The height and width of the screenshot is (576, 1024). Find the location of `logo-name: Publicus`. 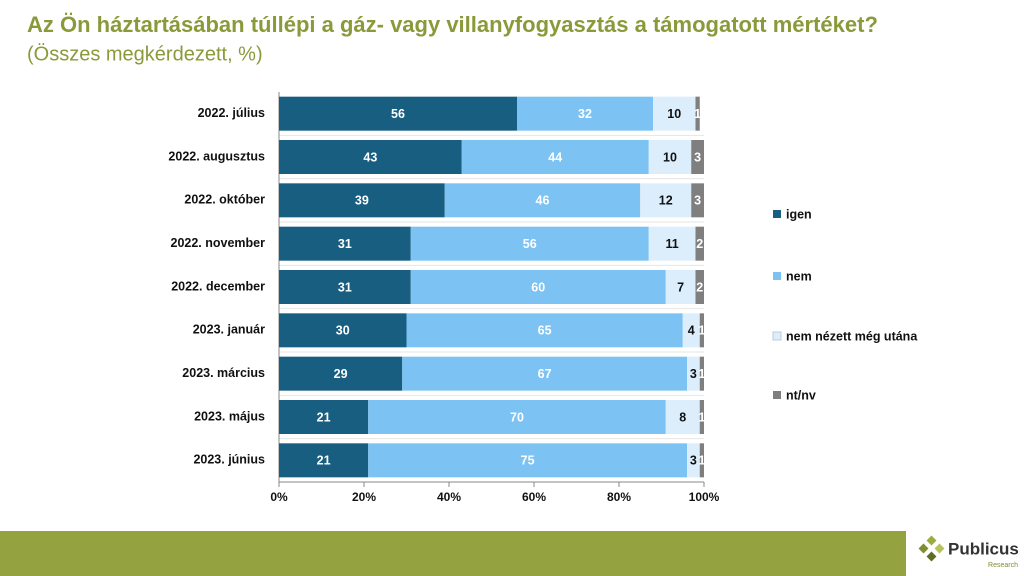

logo-name: Publicus is located at coordinates (983, 548).